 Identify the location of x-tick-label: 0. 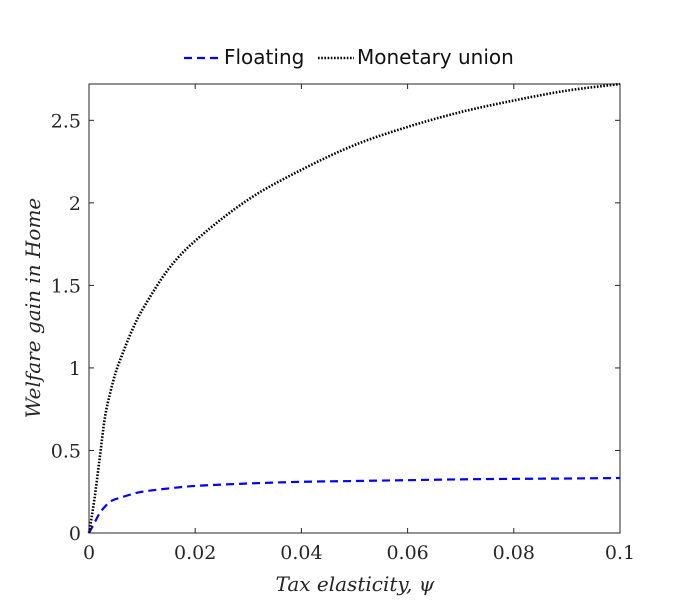
(89, 553).